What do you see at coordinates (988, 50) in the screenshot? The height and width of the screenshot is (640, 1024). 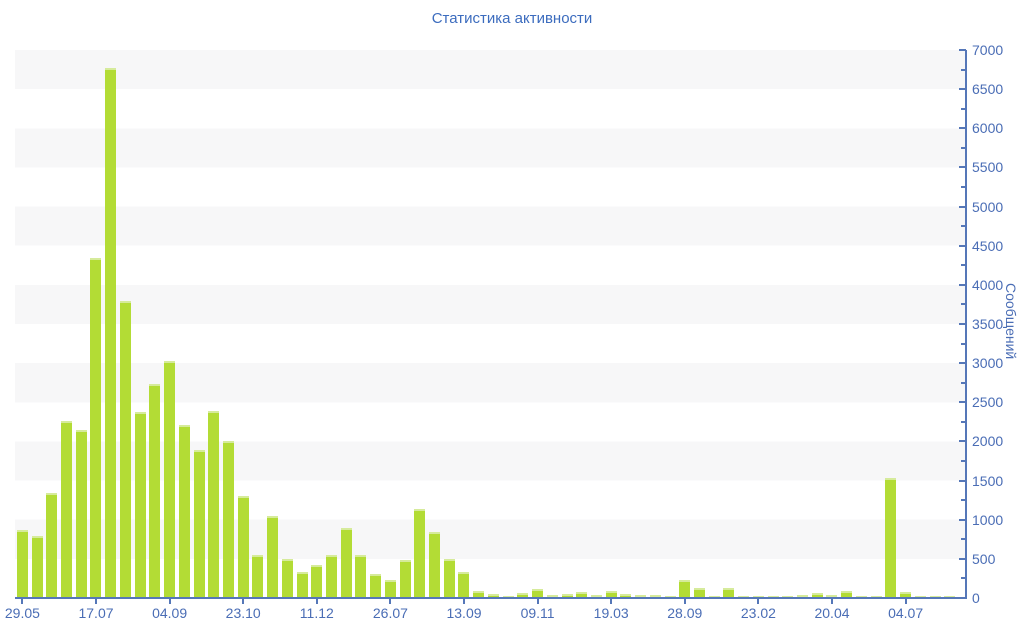 I see `y-tick-label: 7000` at bounding box center [988, 50].